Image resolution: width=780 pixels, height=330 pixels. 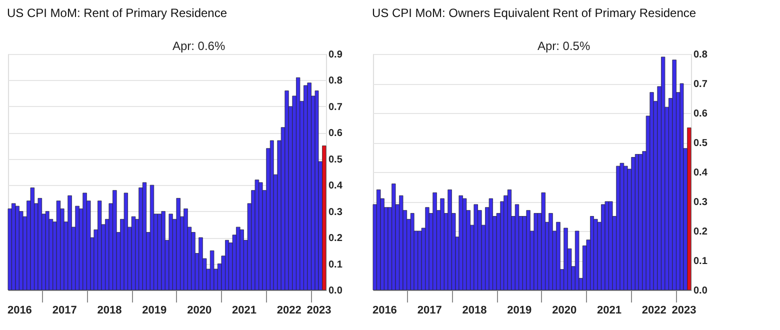 I want to click on y-tick-label: 0.9, so click(x=335, y=55).